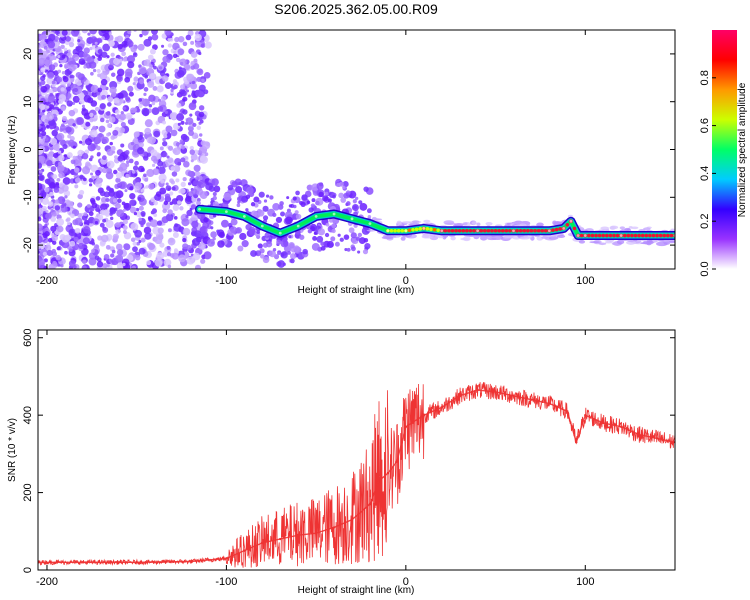  Describe the element at coordinates (28, 54) in the screenshot. I see `y-top-tick-label: 20` at that location.